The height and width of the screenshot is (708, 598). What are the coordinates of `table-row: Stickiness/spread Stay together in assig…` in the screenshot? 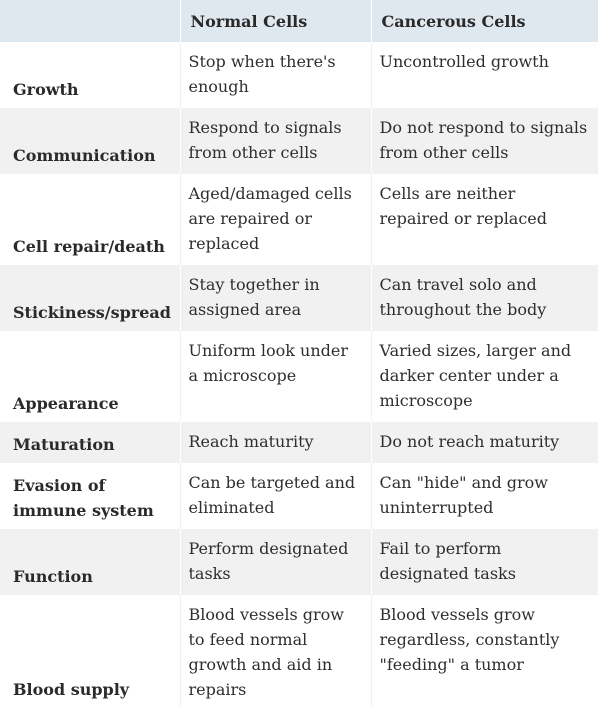 It's located at (299, 298).